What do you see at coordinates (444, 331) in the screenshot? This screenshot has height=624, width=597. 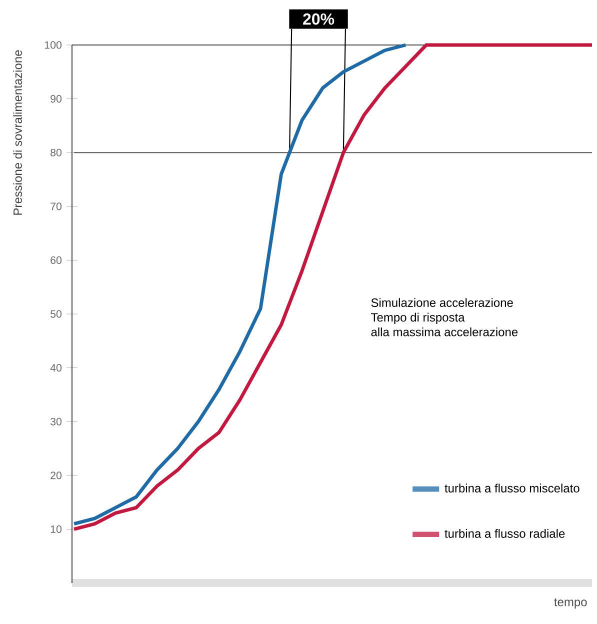 I see `annotation: alla massima accelerazione` at bounding box center [444, 331].